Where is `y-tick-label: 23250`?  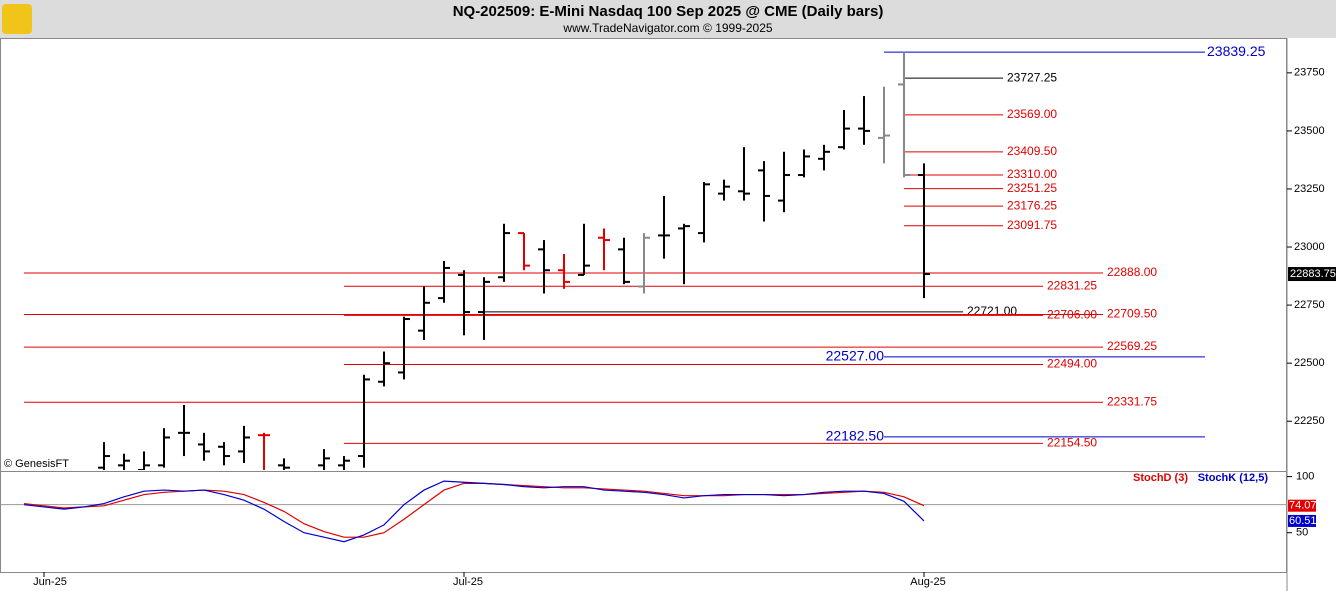
y-tick-label: 23250 is located at coordinates (1309, 189).